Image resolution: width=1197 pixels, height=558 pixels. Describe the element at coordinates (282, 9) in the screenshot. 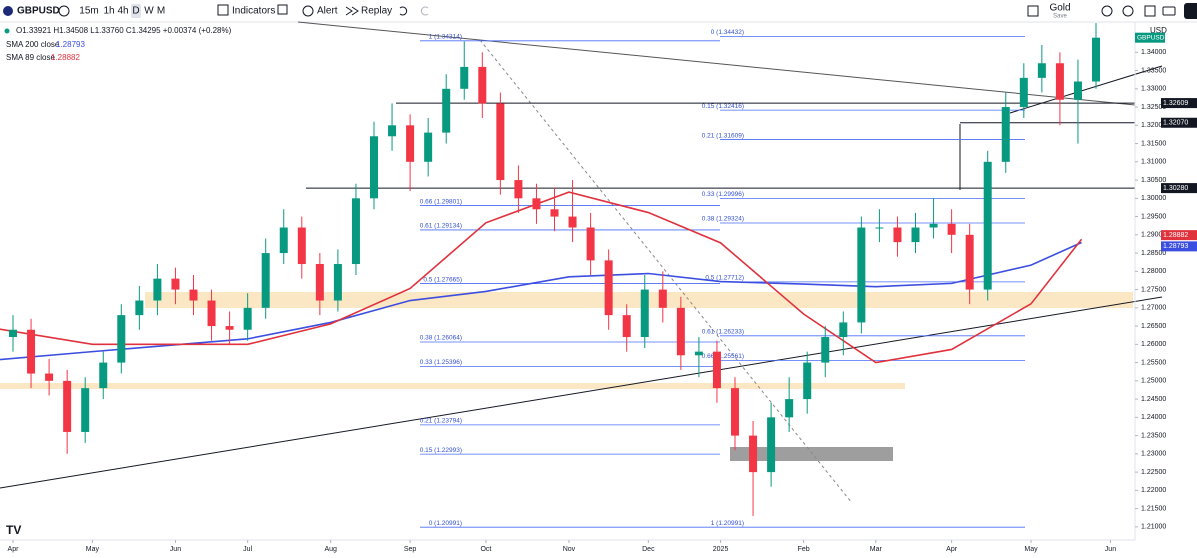

I see `templates-icon` at that location.